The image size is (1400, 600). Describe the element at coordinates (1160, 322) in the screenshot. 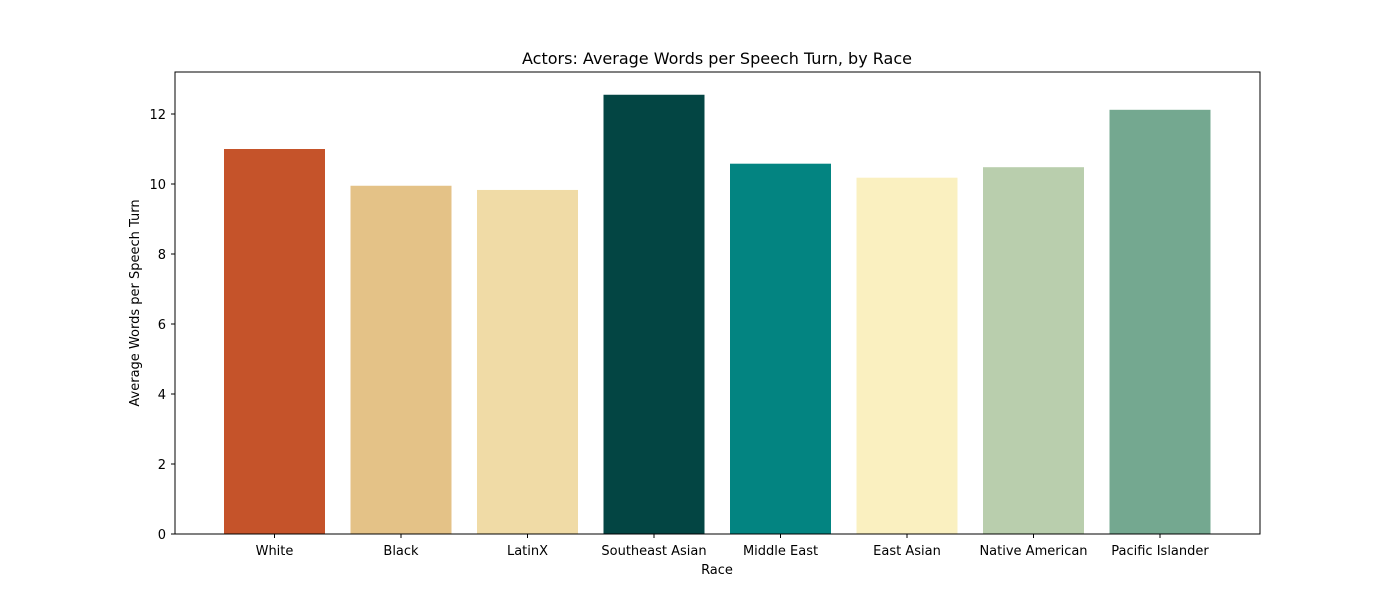

I see `bar-pacific-islander` at that location.